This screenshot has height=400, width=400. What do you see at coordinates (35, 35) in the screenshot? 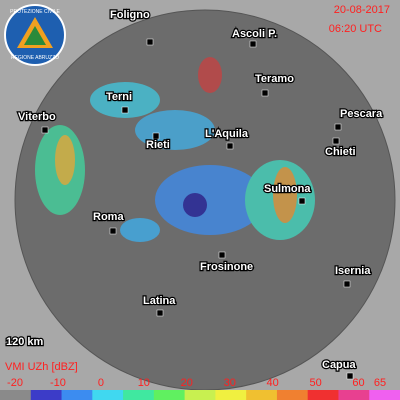
I see `logo: PROTEZIONE CIVILE REGIONE ABRUZZO` at bounding box center [35, 35].